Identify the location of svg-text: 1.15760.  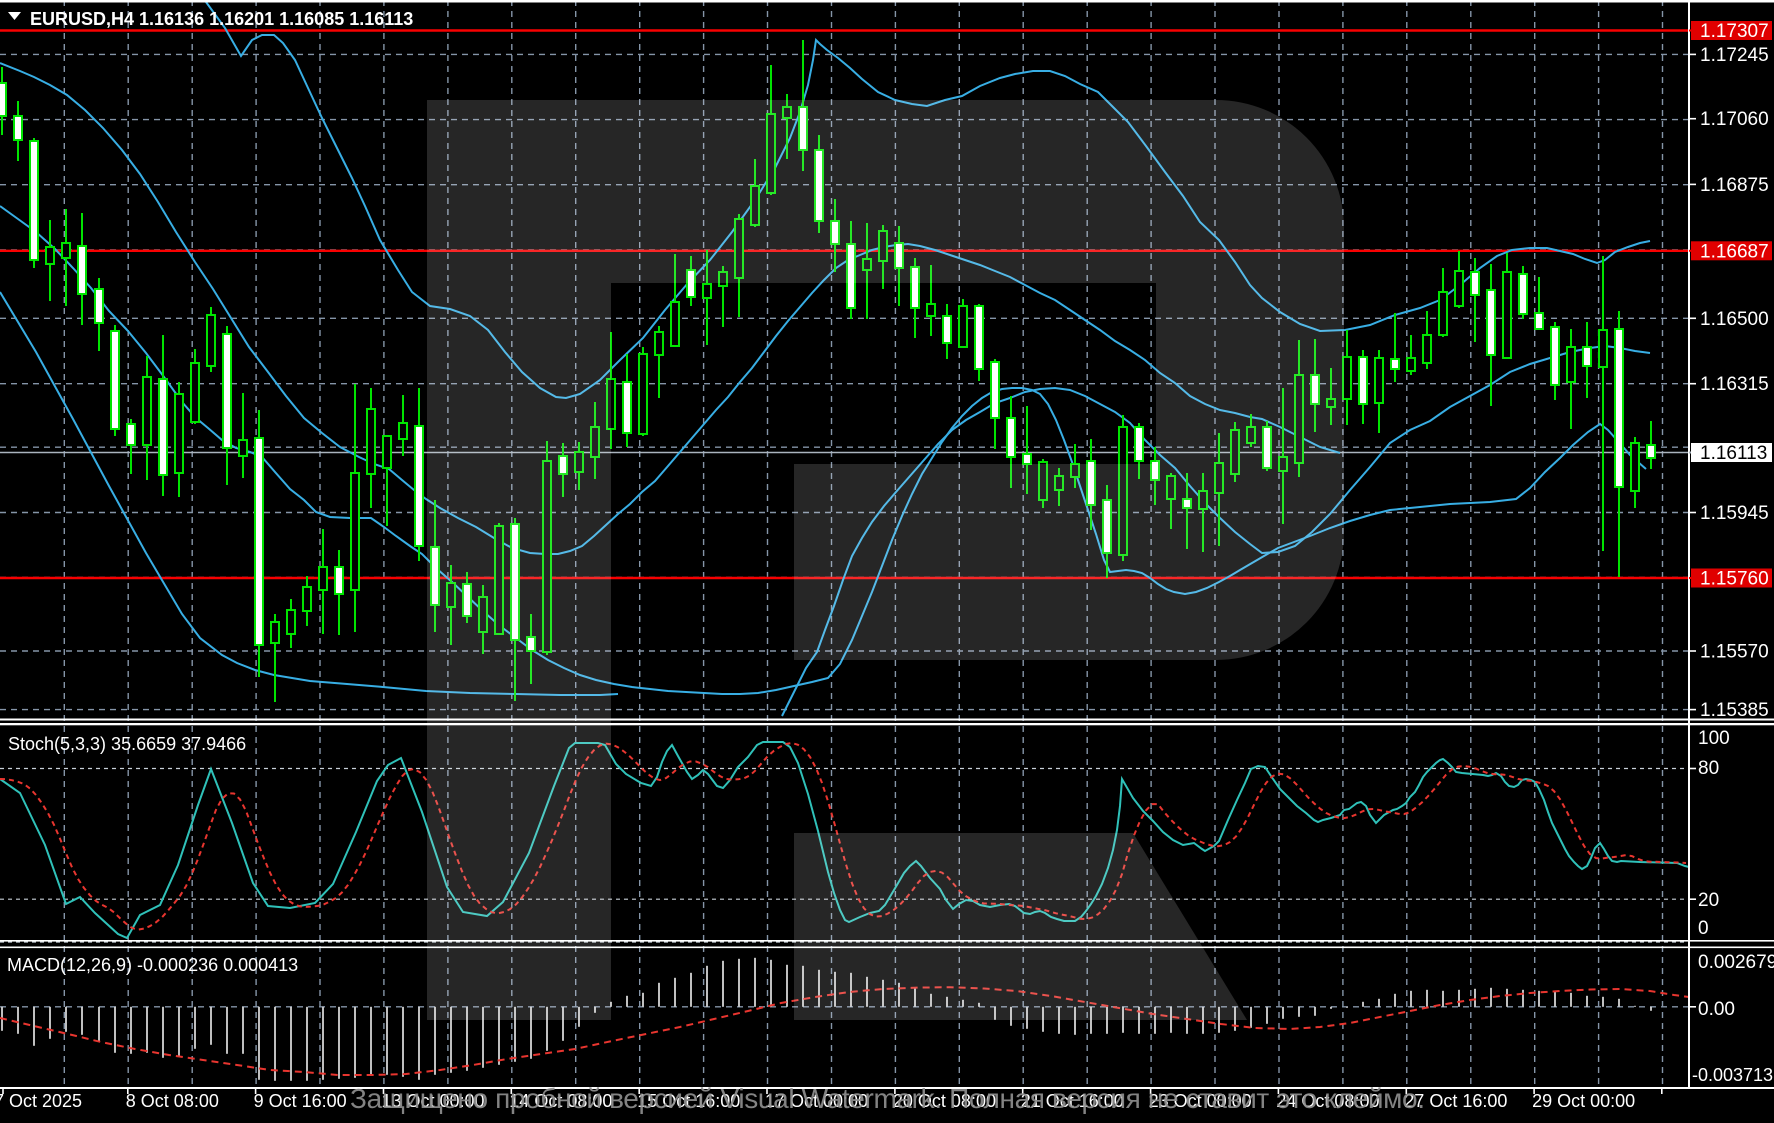
(1734, 579).